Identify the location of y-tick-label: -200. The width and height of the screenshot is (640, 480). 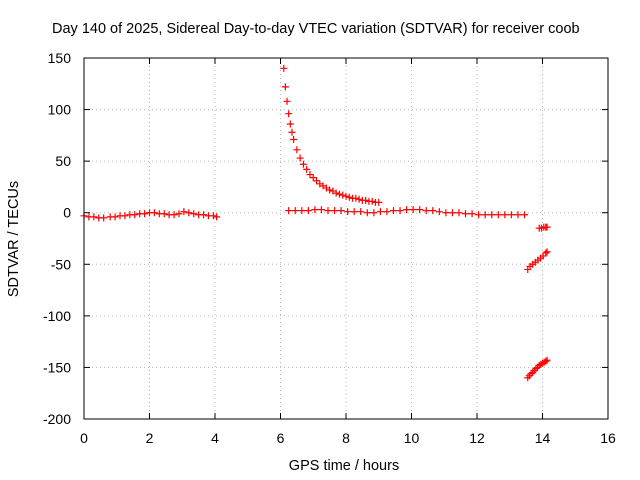
(57, 419).